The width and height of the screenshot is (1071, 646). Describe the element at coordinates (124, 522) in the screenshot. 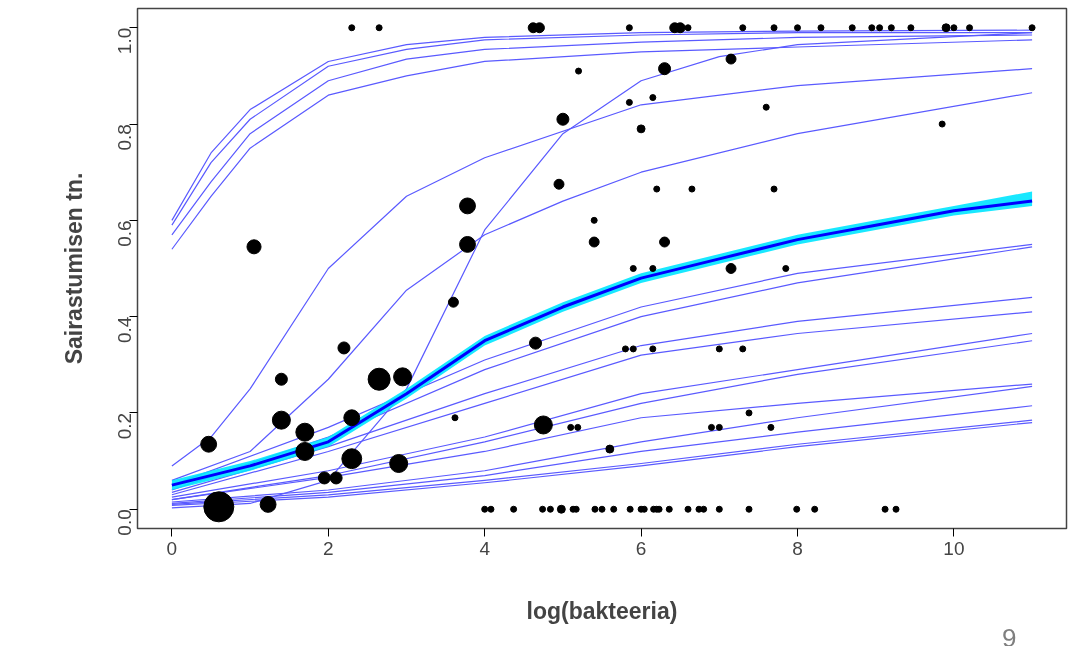

I see `y-tick-label: 0.0` at that location.